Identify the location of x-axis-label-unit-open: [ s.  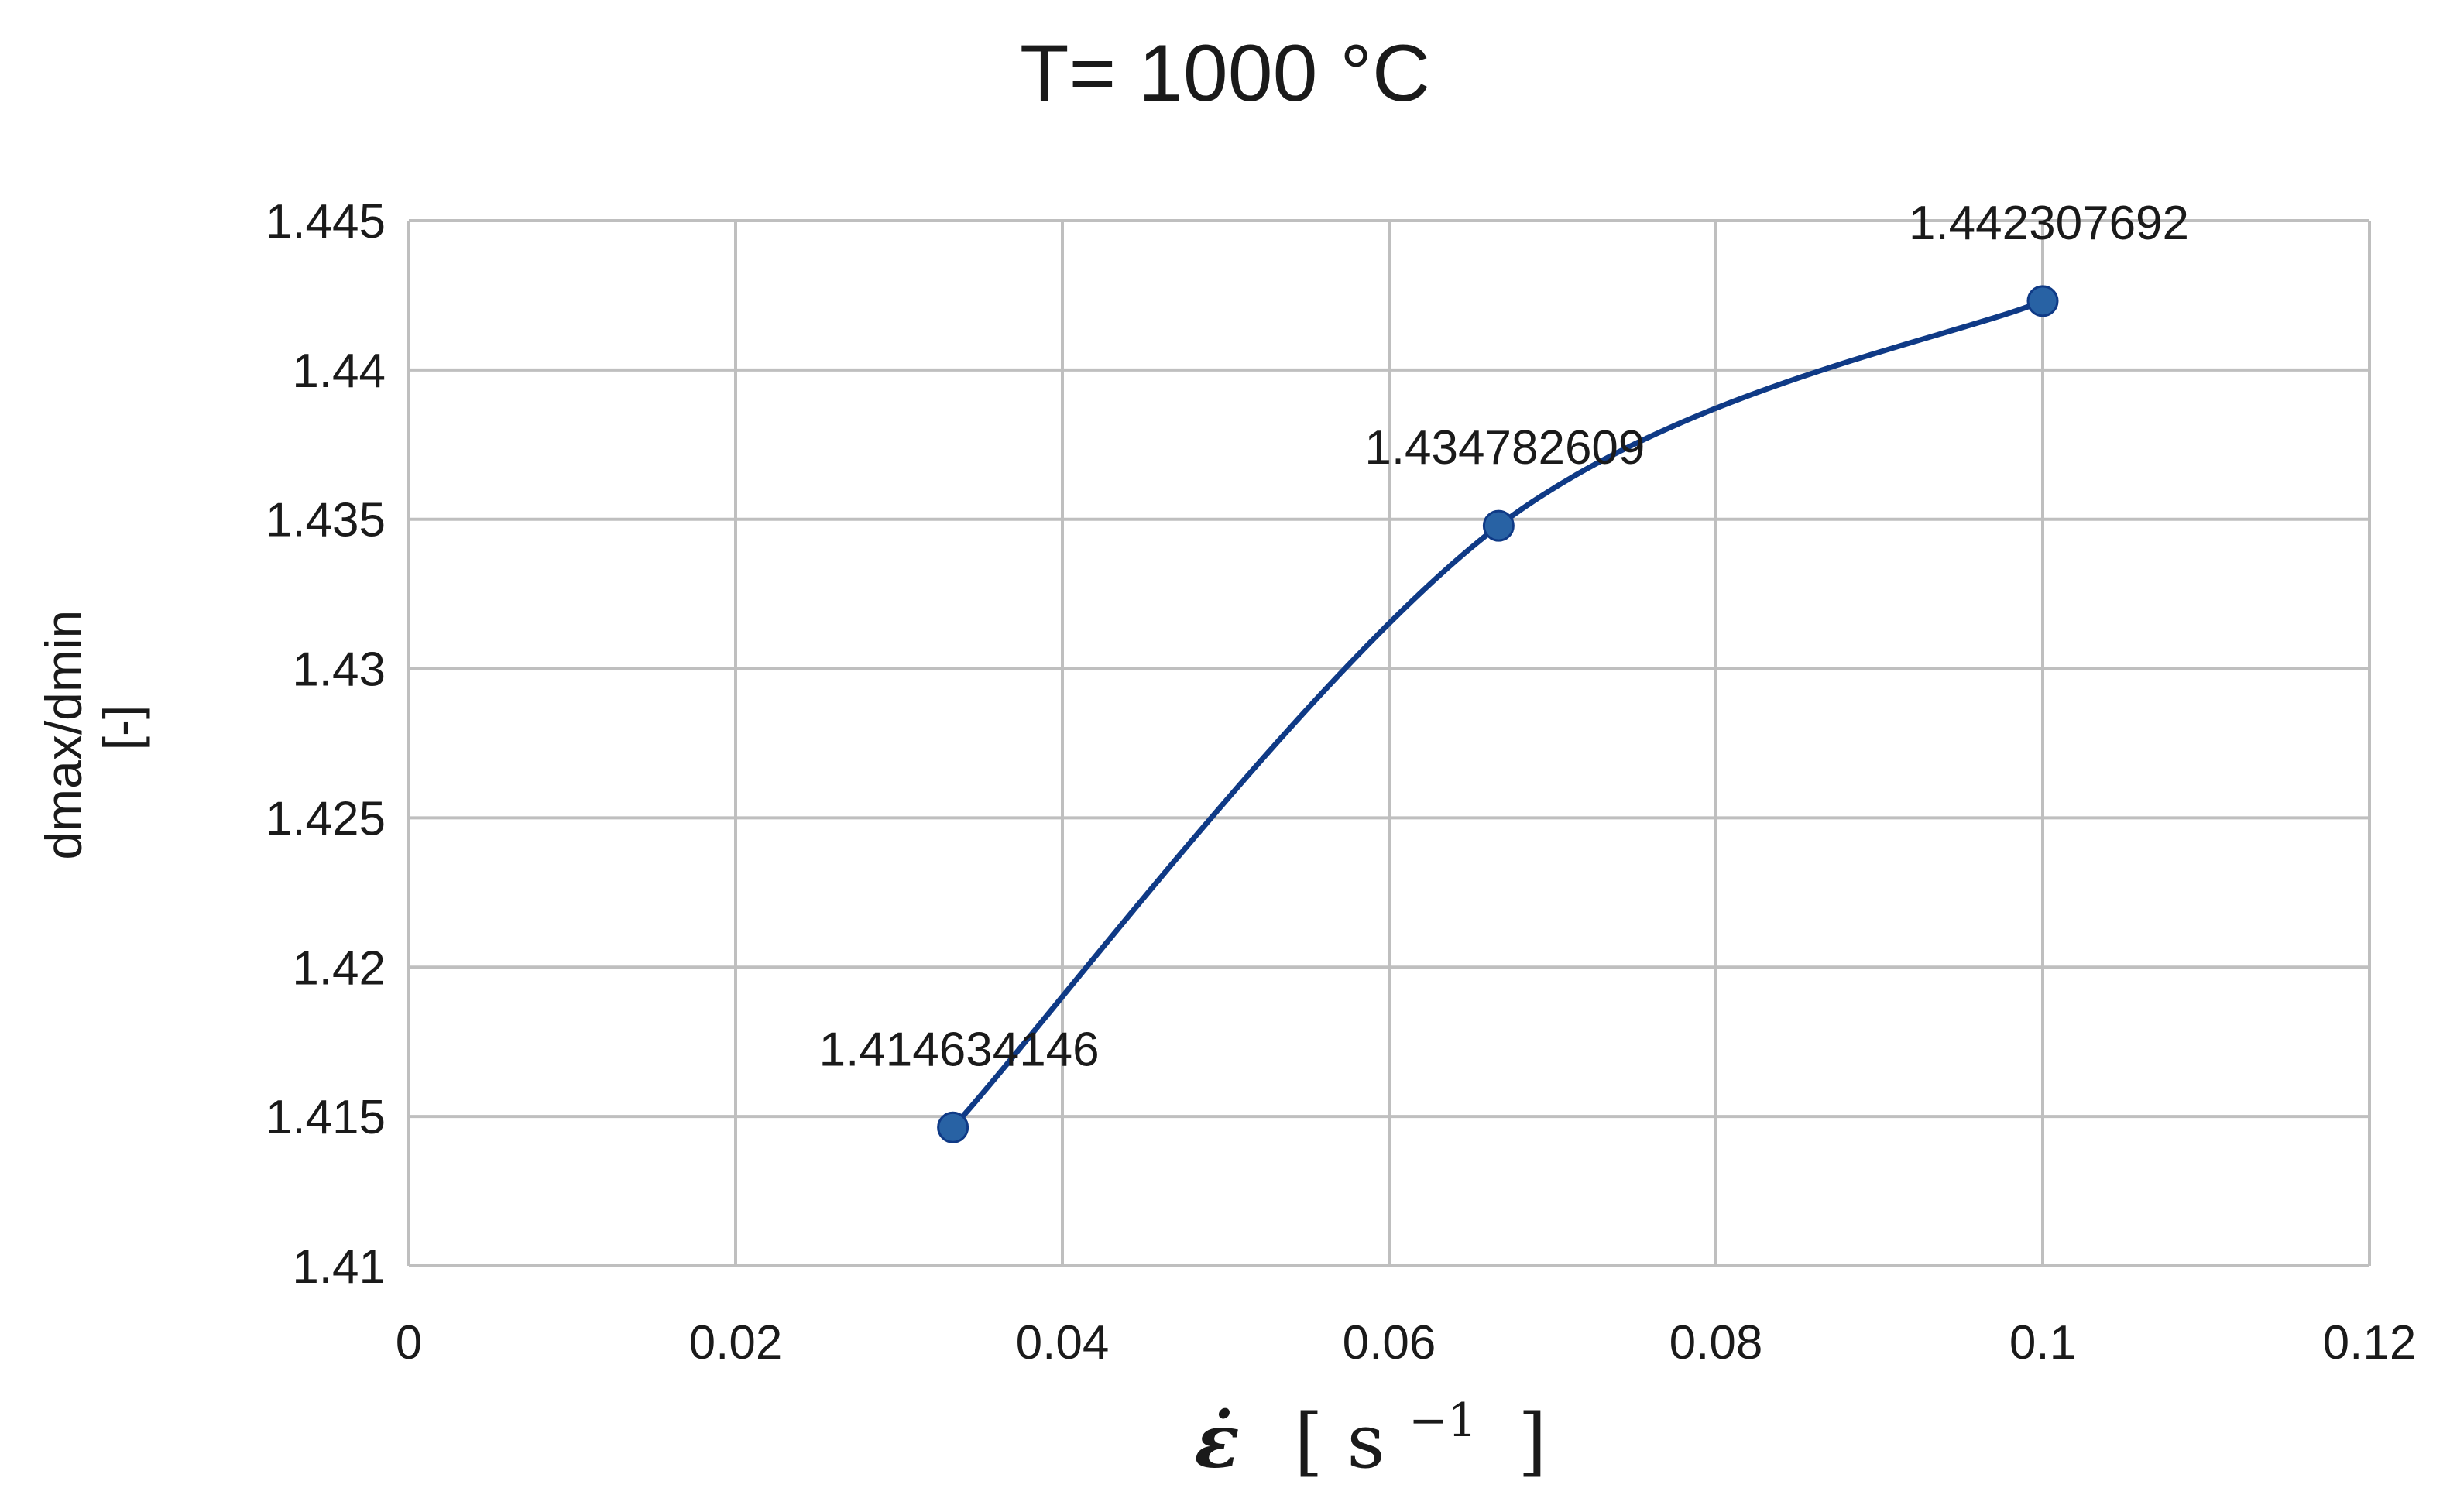
(1339, 1441).